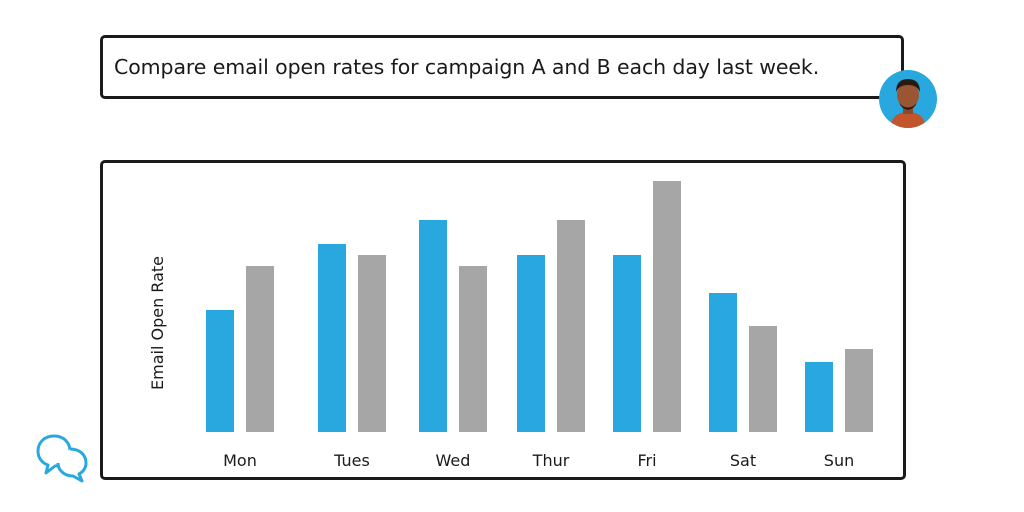  I want to click on x-tick-label: Sun, so click(839, 460).